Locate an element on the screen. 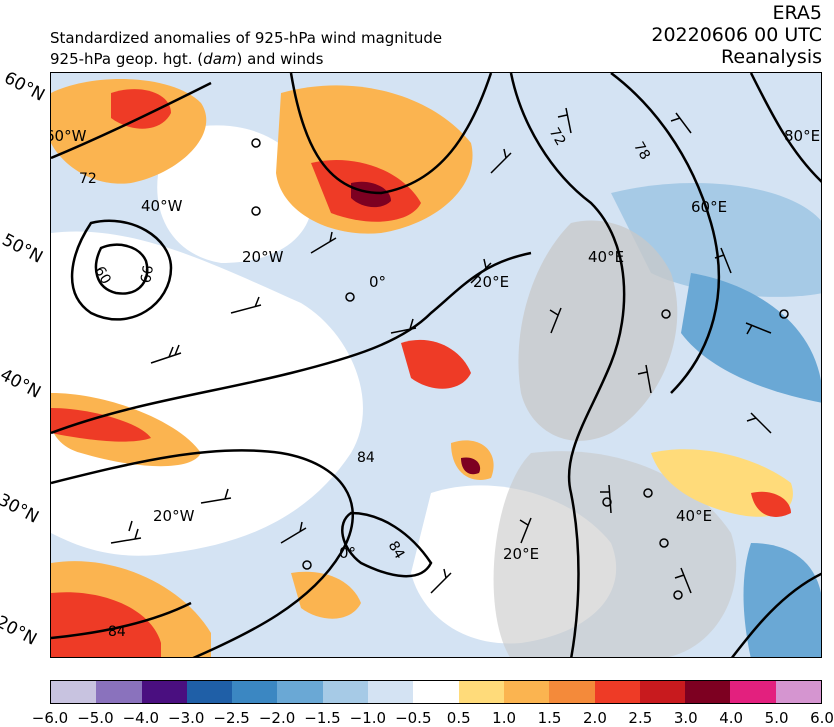  contour-label-66: 66 is located at coordinates (147, 274).